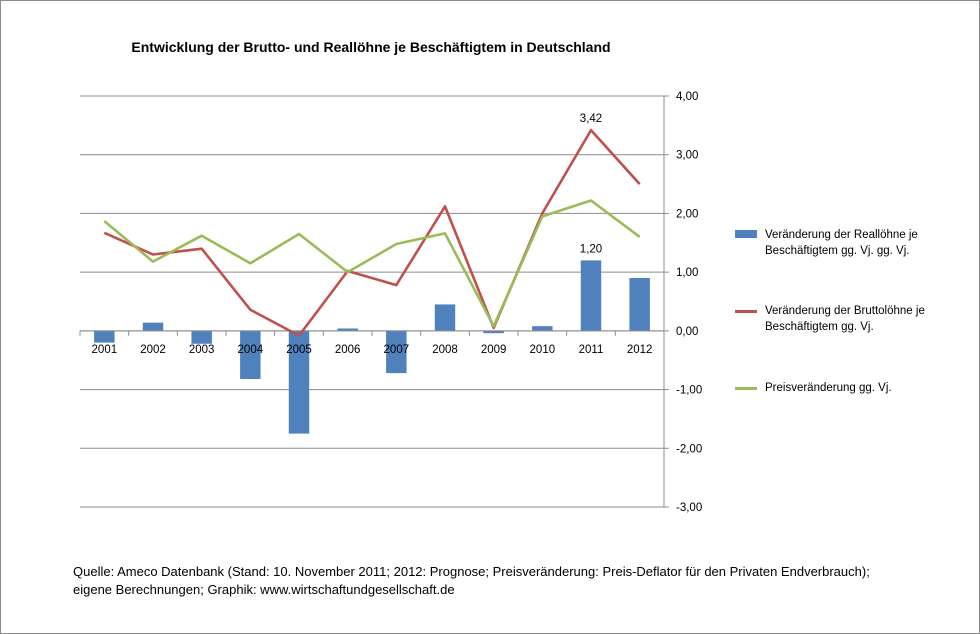  I want to click on data-label: 1,20, so click(591, 249).